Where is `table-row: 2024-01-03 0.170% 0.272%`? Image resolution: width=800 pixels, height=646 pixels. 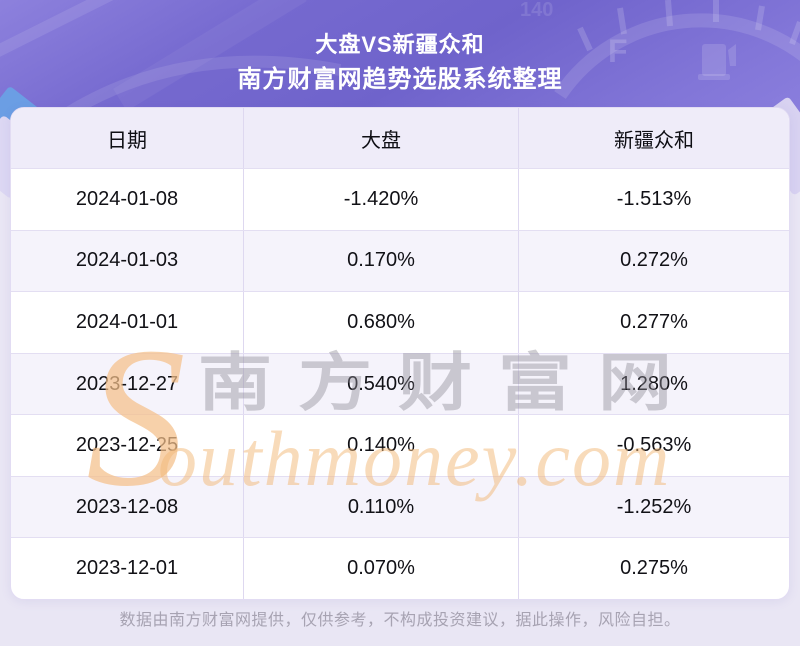
table-row: 2024-01-03 0.170% 0.272% is located at coordinates (400, 260).